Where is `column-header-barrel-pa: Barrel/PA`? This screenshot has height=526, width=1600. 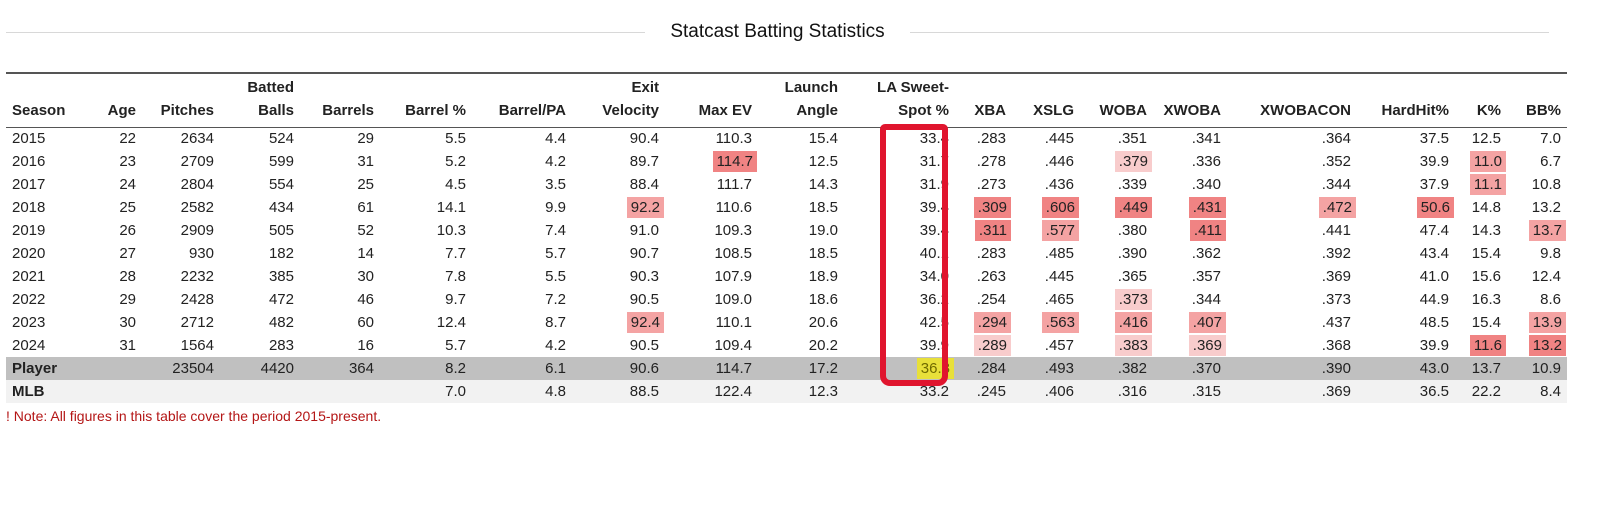 column-header-barrel-pa: Barrel/PA is located at coordinates (522, 100).